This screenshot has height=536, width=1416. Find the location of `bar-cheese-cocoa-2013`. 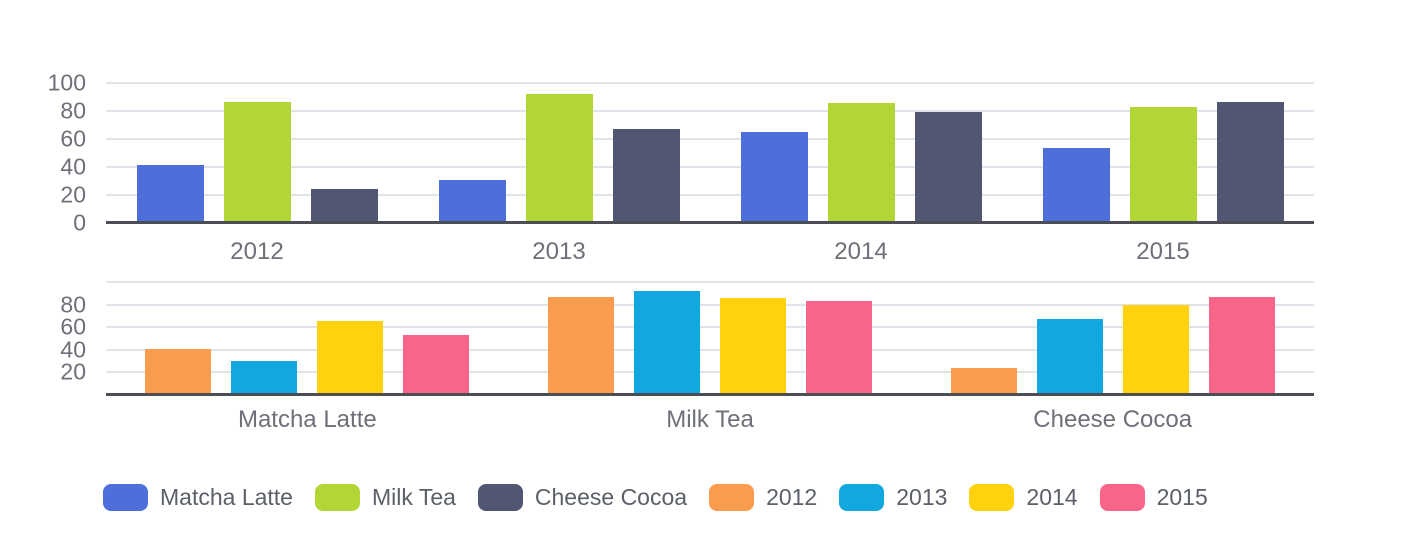

bar-cheese-cocoa-2013 is located at coordinates (646, 175).